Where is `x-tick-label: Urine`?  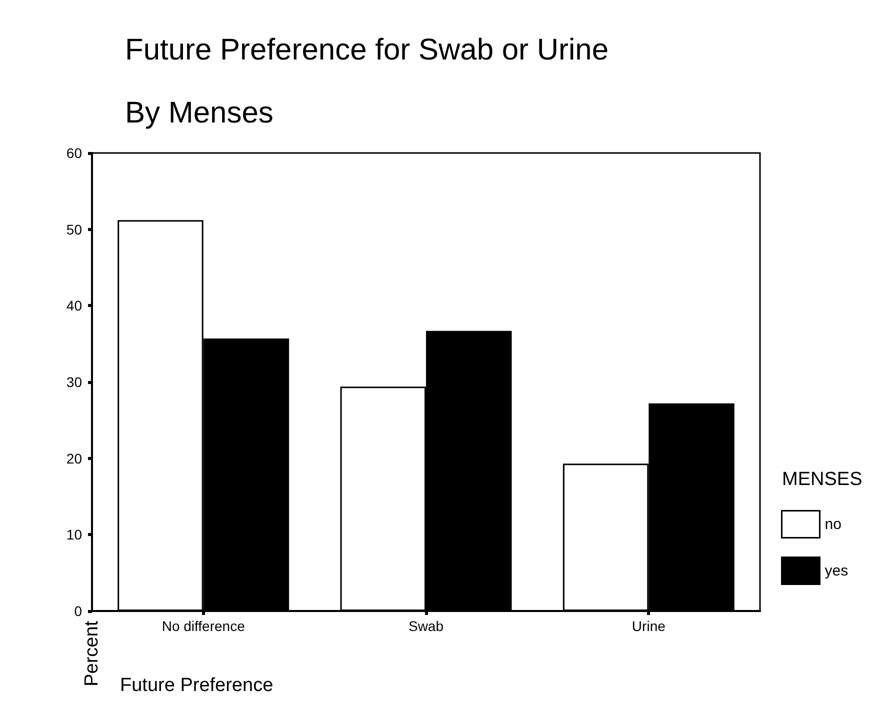 x-tick-label: Urine is located at coordinates (649, 626).